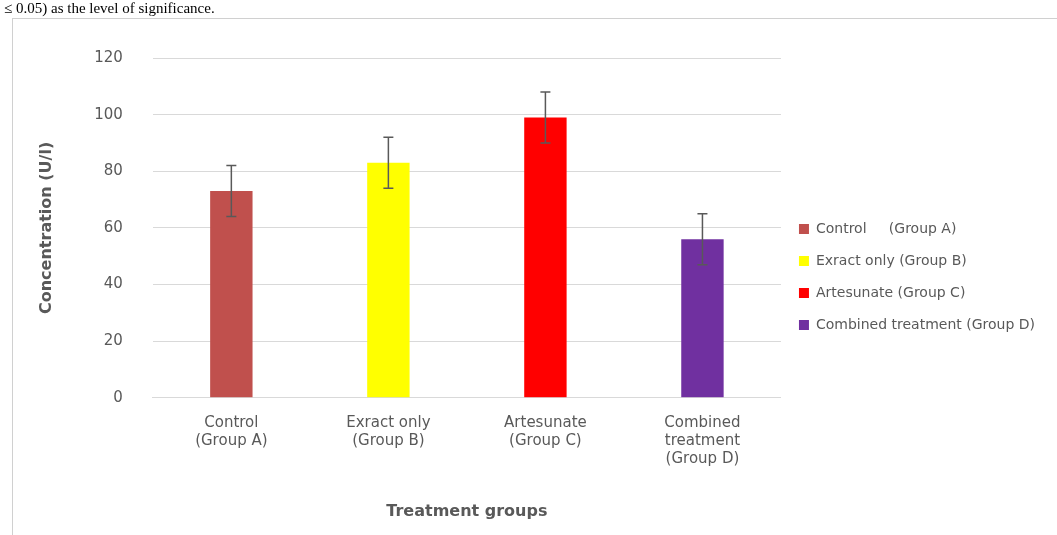  Describe the element at coordinates (113, 226) in the screenshot. I see `y-tick-label: 60` at that location.